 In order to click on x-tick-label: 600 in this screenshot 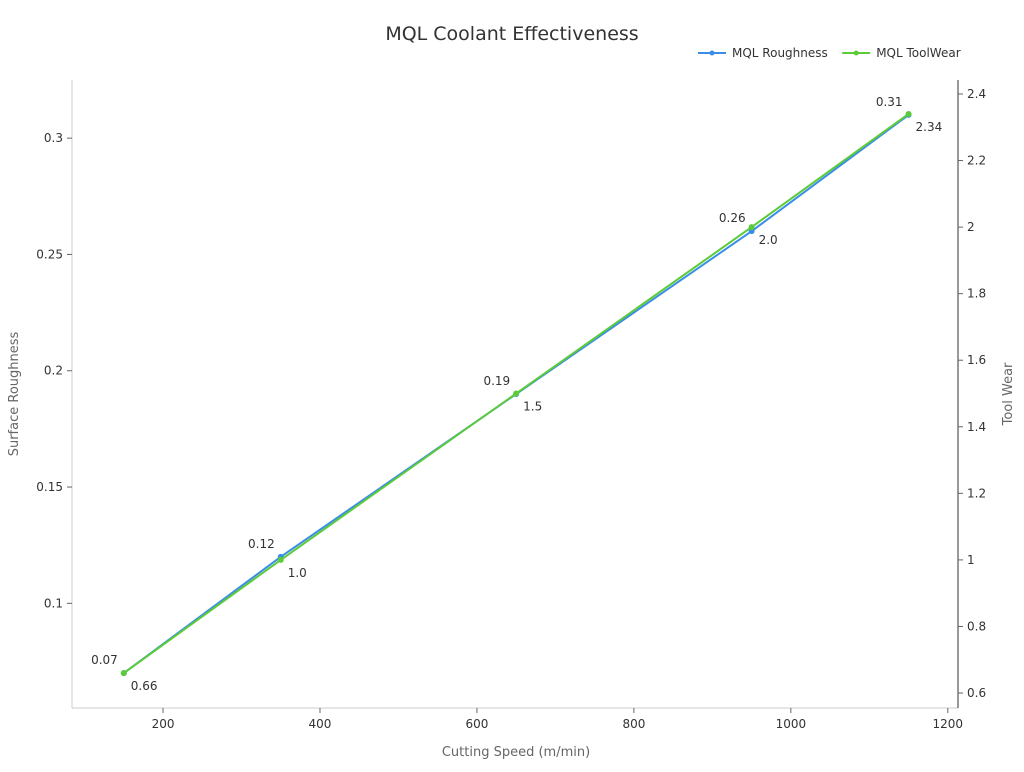, I will do `click(476, 724)`.